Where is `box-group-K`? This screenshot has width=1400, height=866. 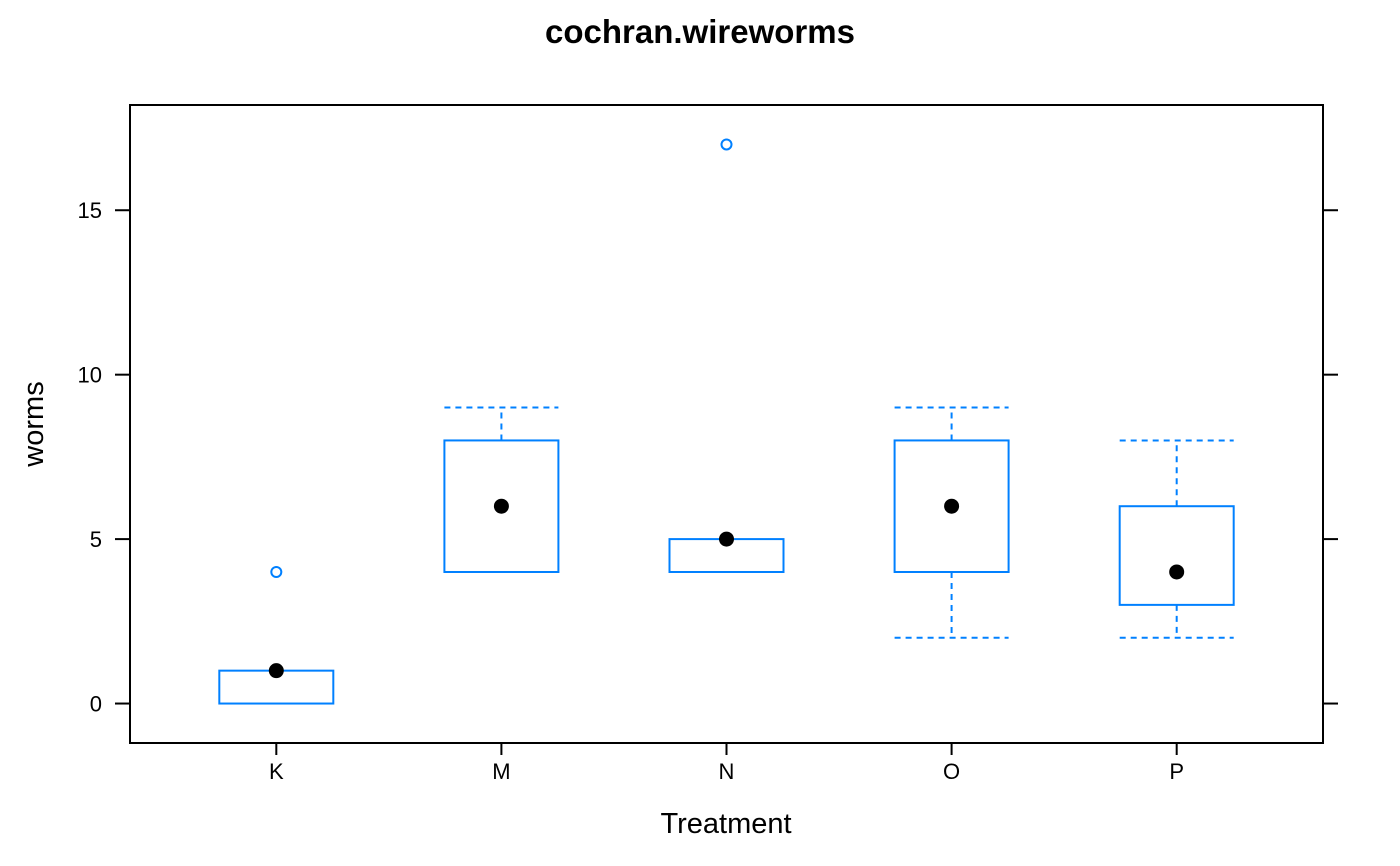 box-group-K is located at coordinates (276, 635).